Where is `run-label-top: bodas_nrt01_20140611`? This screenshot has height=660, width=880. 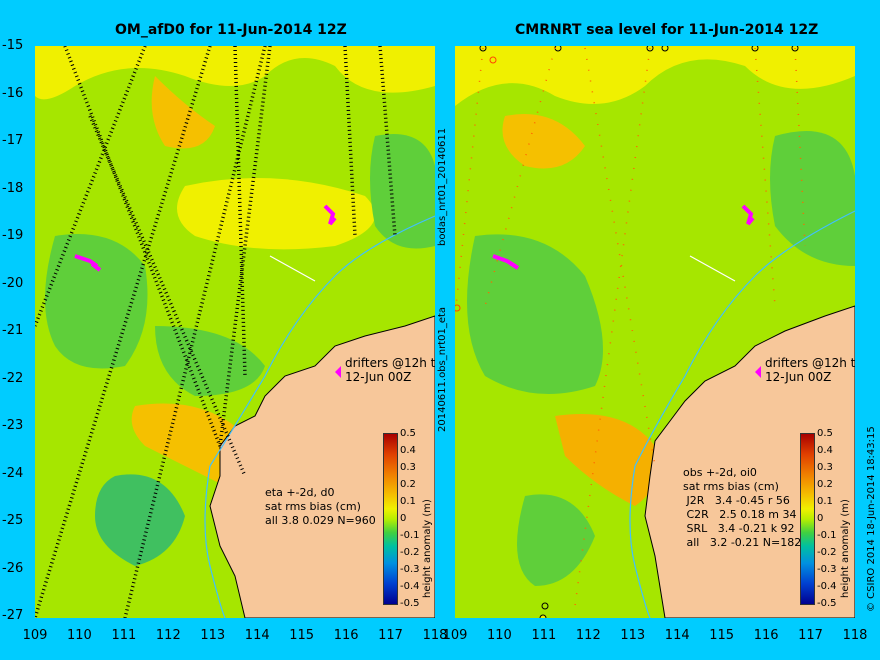 run-label-top: bodas_nrt01_20140611 is located at coordinates (442, 186).